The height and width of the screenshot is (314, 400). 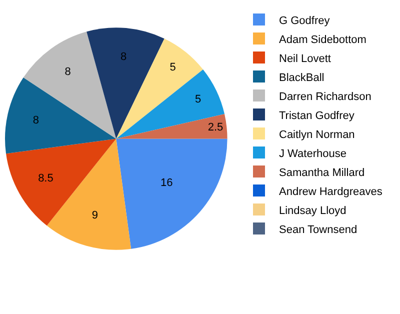 What do you see at coordinates (312, 154) in the screenshot?
I see `legend-label: J Waterhouse` at bounding box center [312, 154].